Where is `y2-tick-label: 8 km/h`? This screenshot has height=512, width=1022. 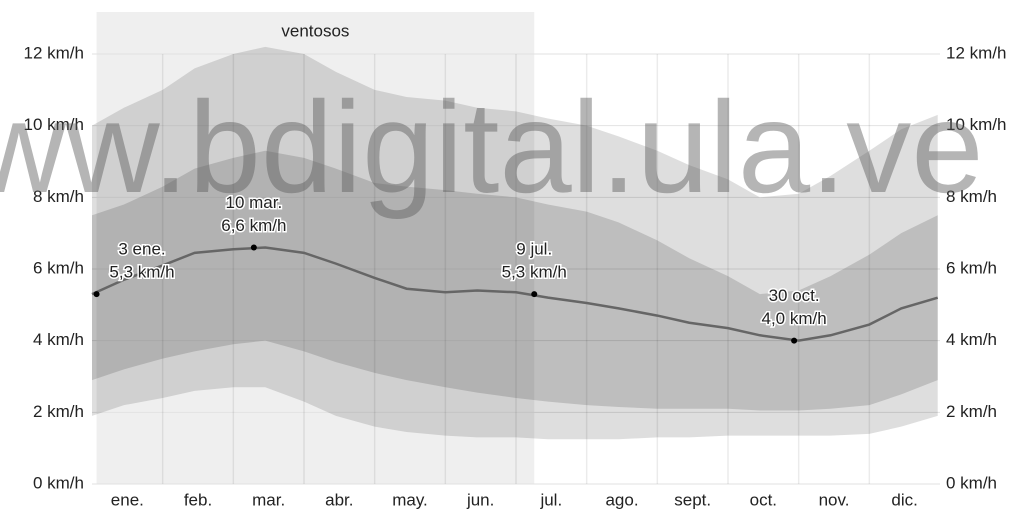
y2-tick-label: 8 km/h is located at coordinates (971, 196).